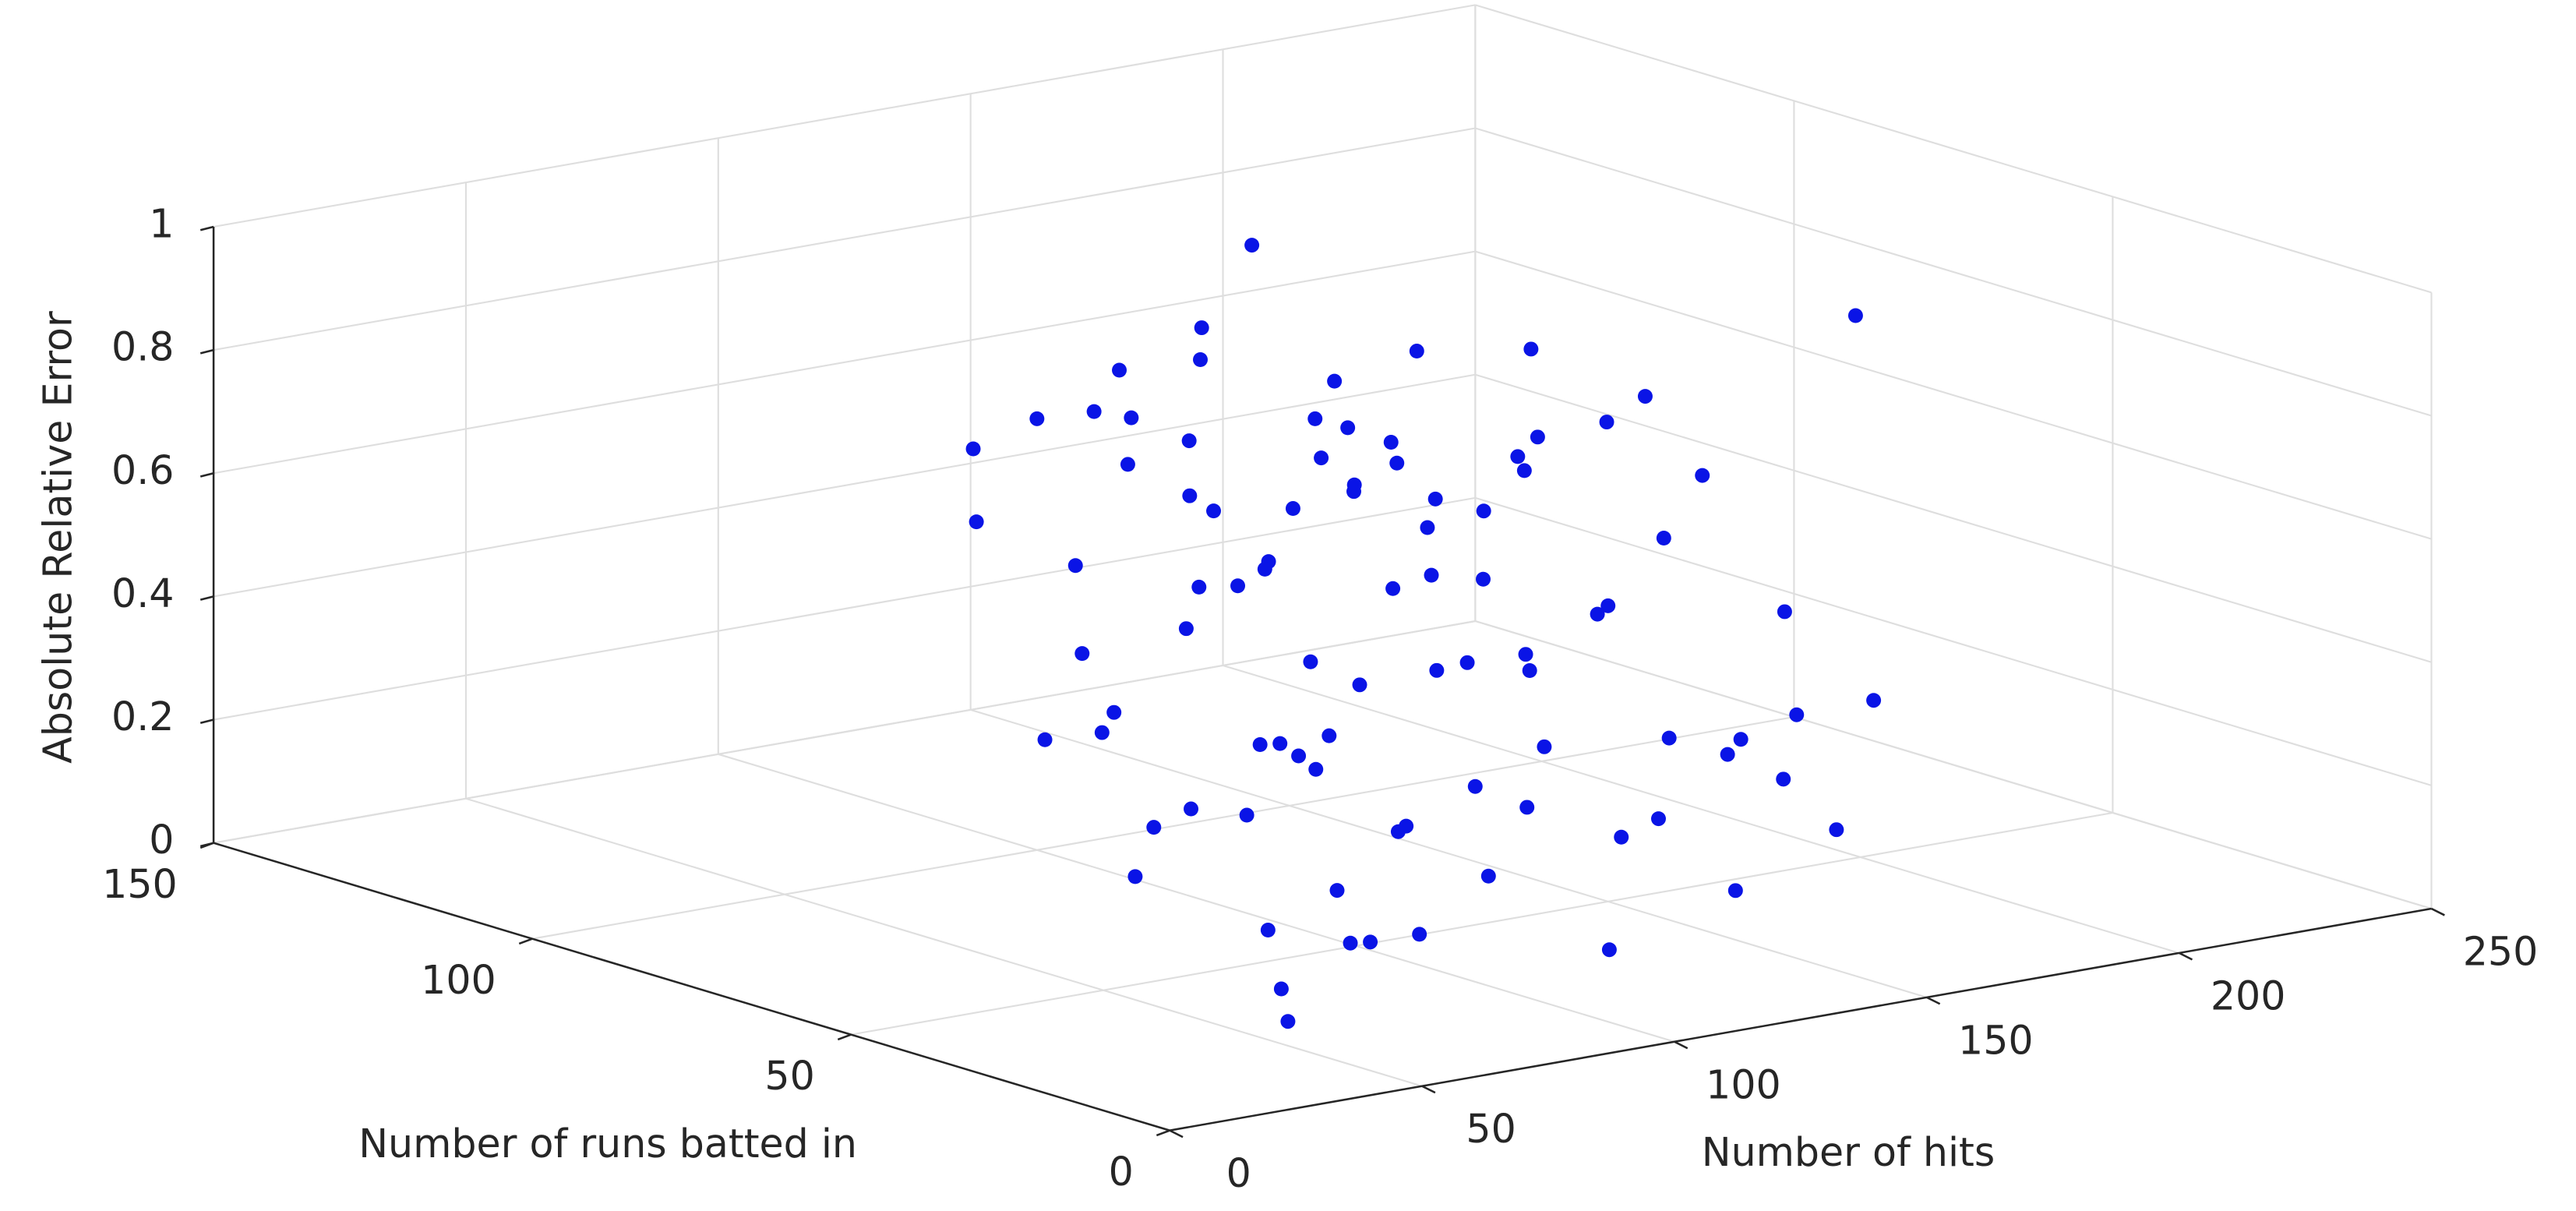 Image resolution: width=2576 pixels, height=1211 pixels. Describe the element at coordinates (1996, 1040) in the screenshot. I see `x-tick-label: 150` at that location.